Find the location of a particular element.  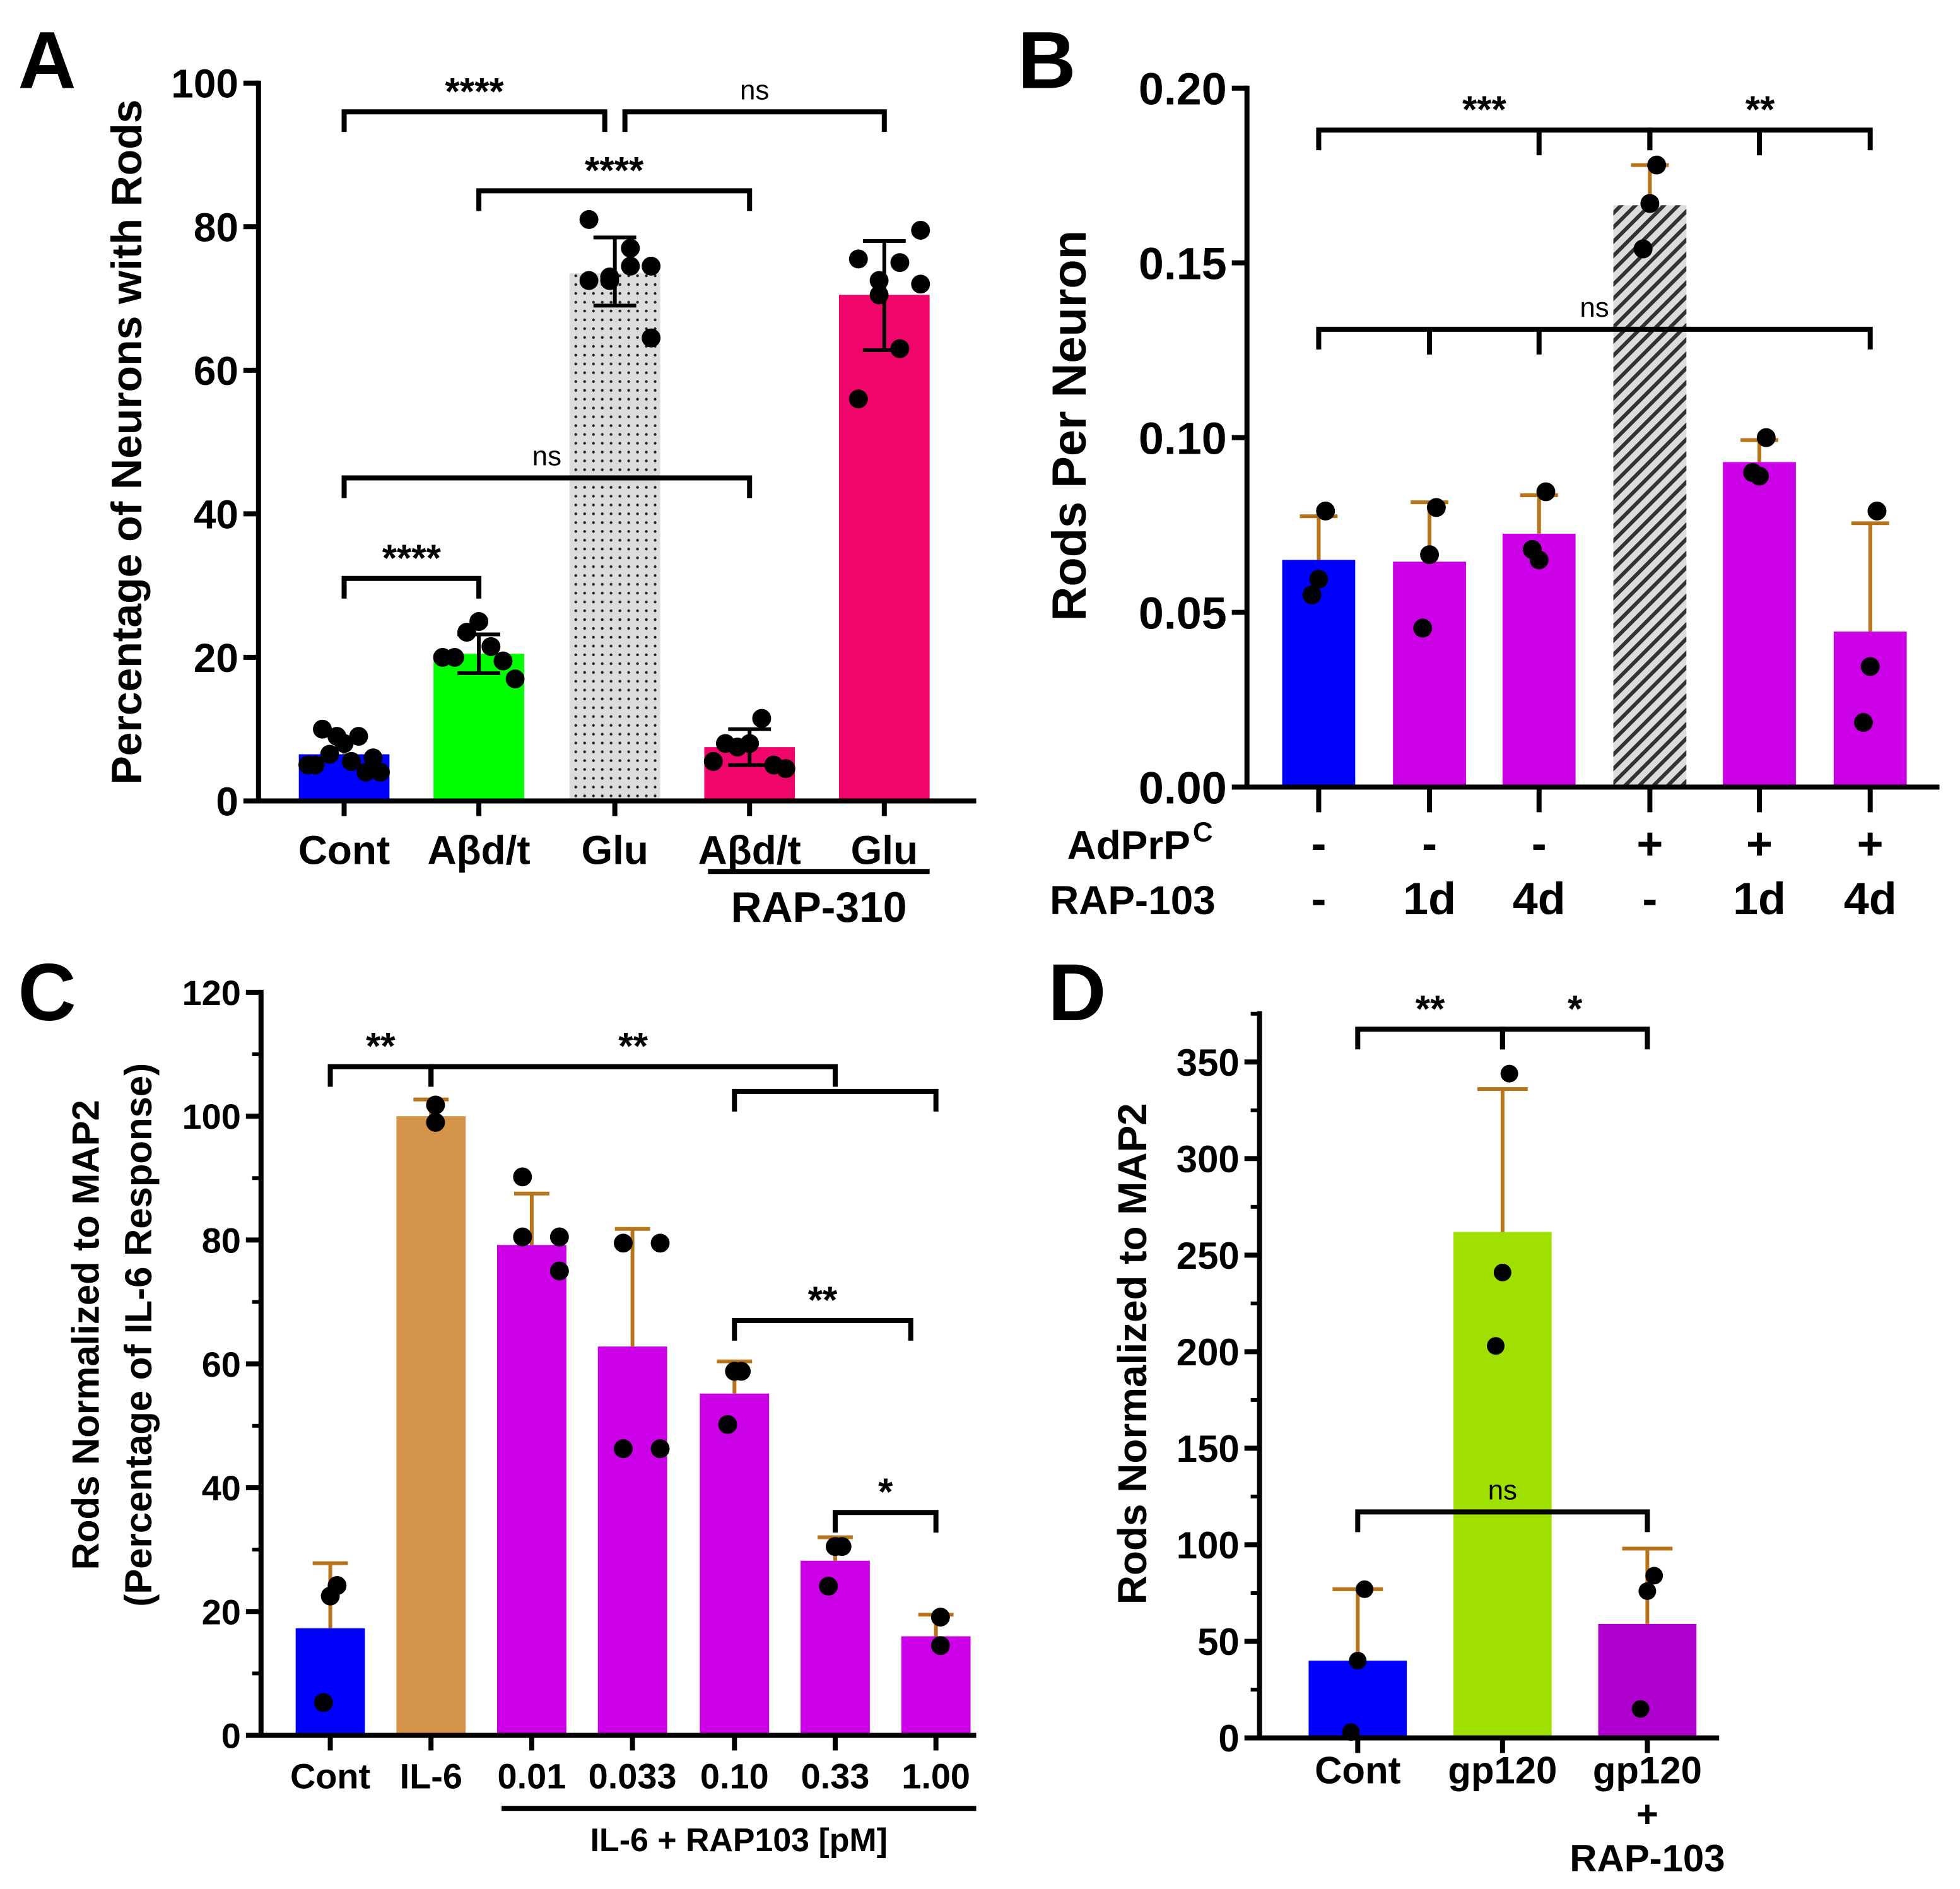

row-value: 4d is located at coordinates (1870, 899).